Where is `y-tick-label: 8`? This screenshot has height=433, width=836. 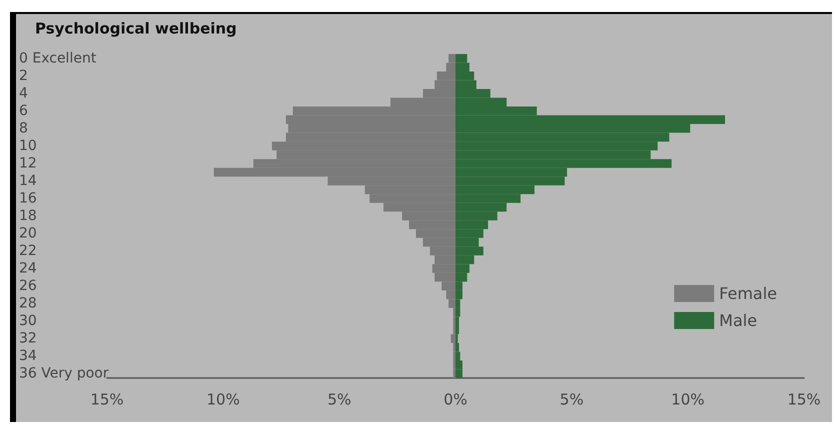 y-tick-label: 8 is located at coordinates (23, 128).